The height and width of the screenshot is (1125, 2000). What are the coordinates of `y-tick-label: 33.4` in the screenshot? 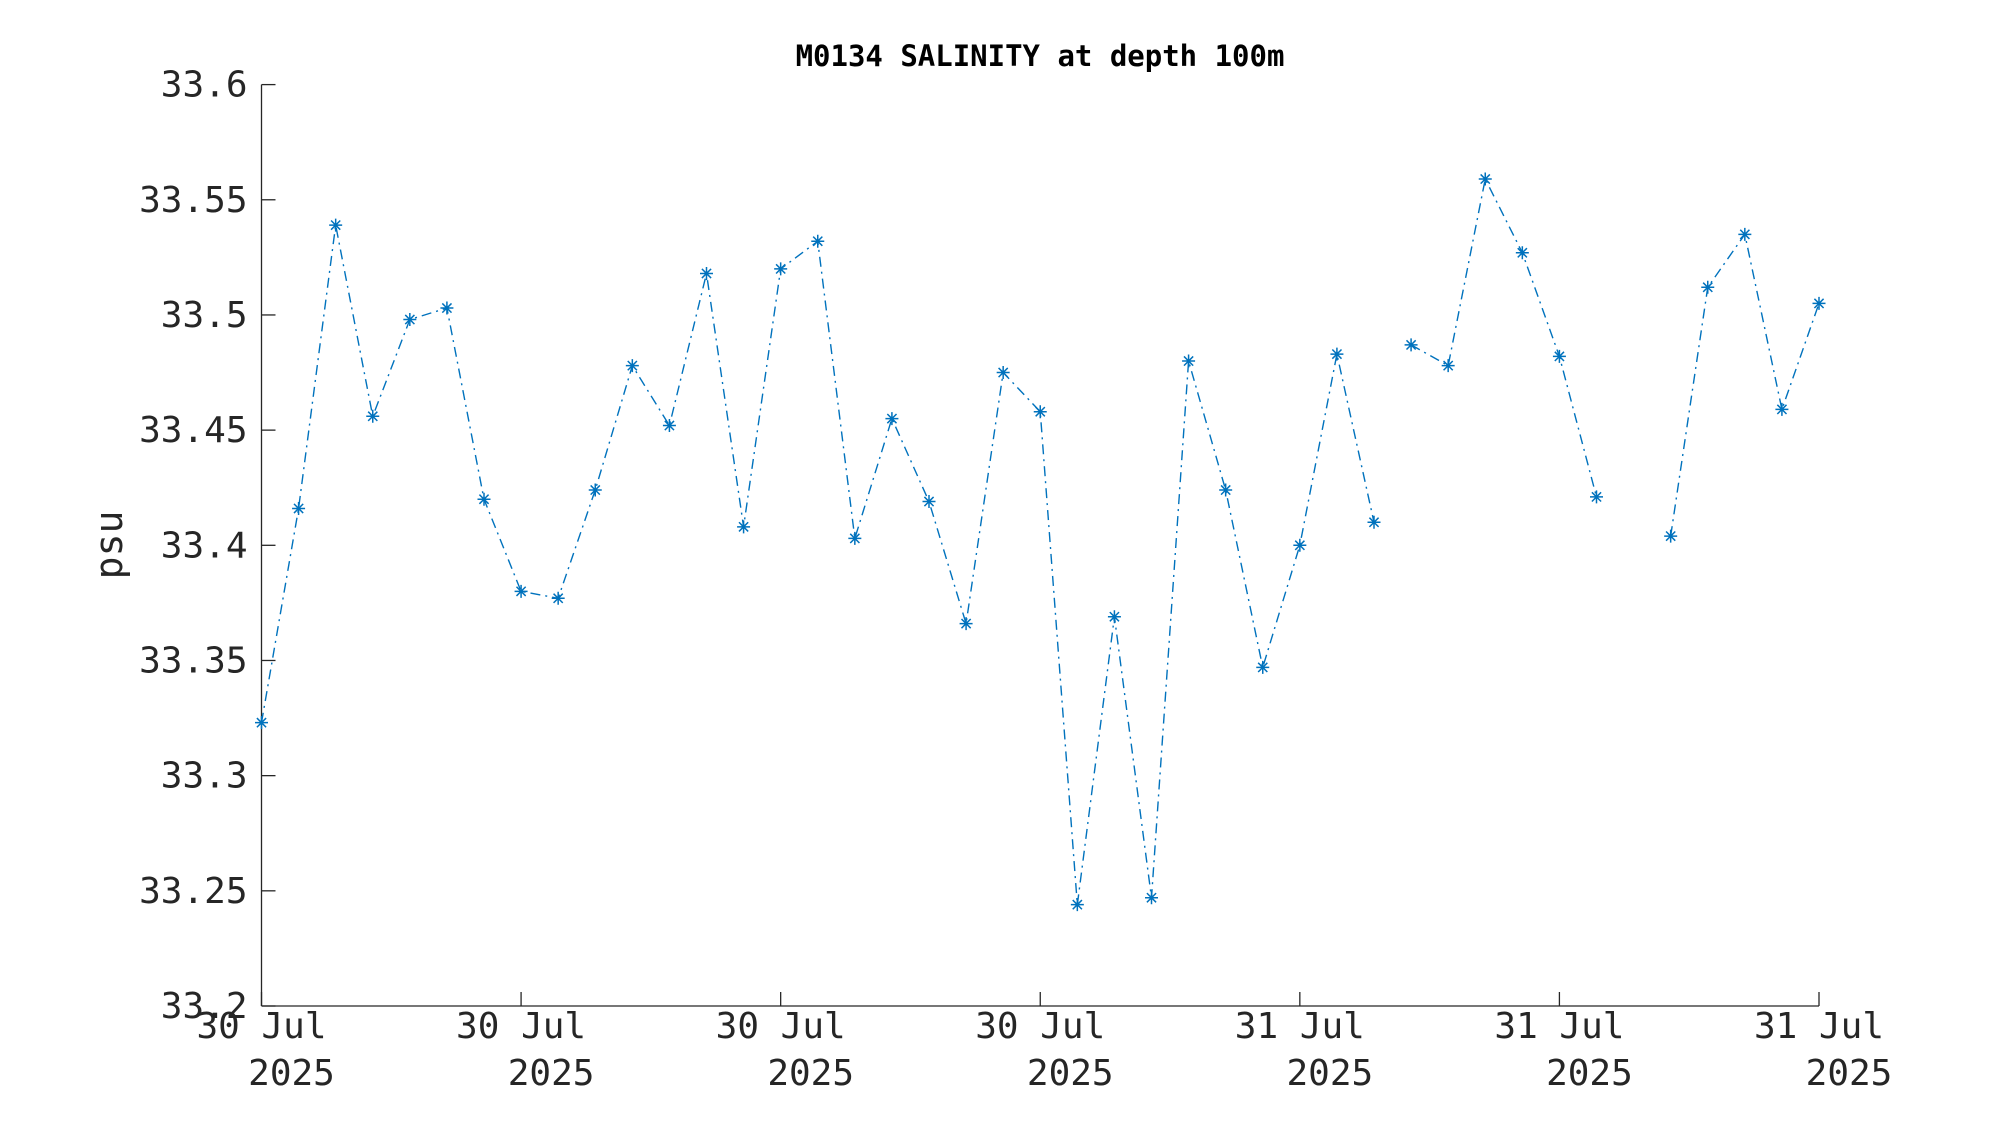 It's located at (204, 545).